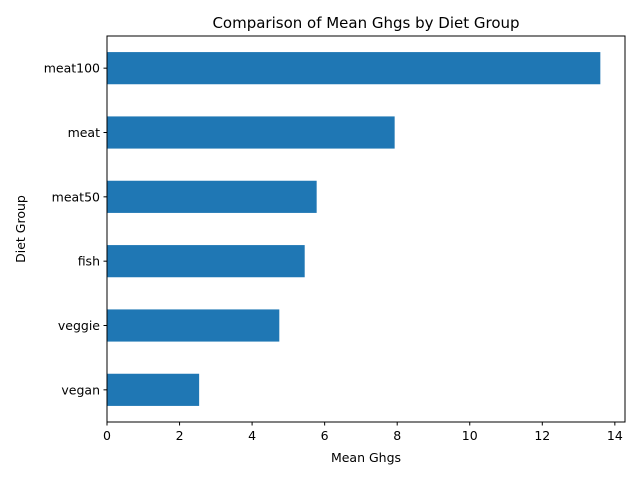 The height and width of the screenshot is (480, 640). What do you see at coordinates (153, 389) in the screenshot?
I see `bar-vegan` at bounding box center [153, 389].